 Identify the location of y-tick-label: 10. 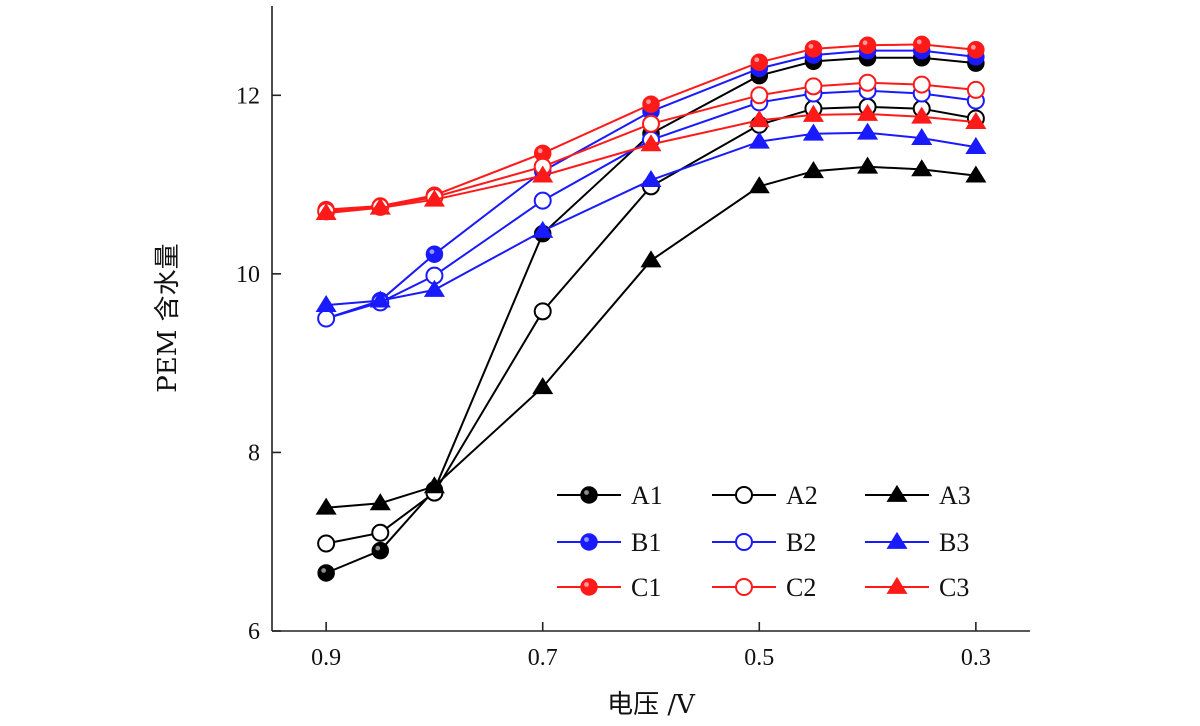
(248, 275).